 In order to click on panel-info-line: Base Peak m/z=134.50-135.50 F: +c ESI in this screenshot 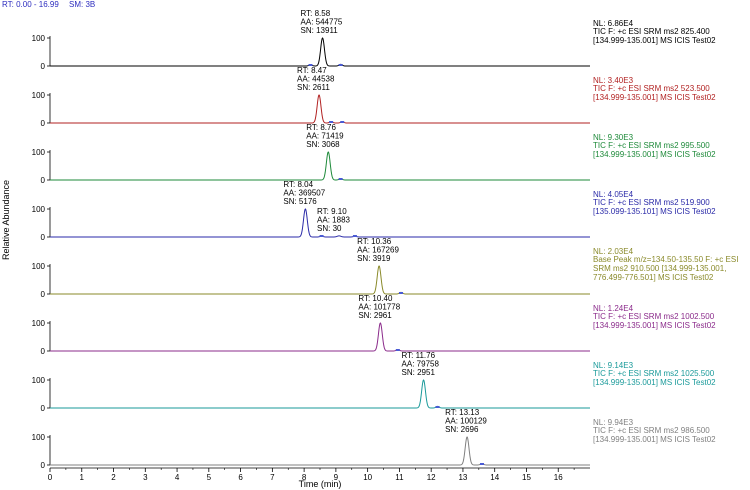, I will do `click(665, 259)`.